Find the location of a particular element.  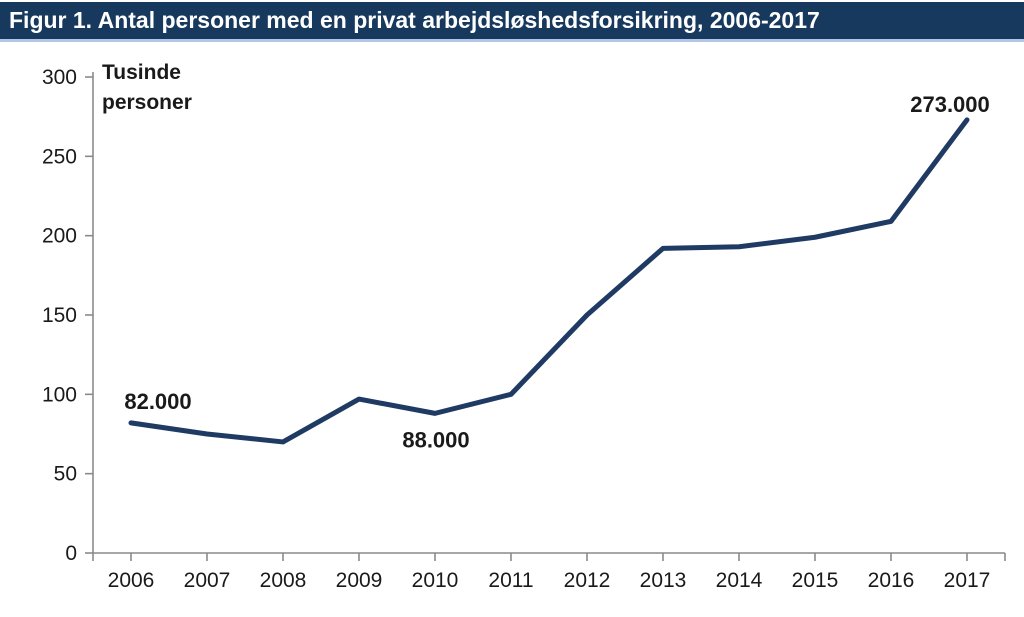

x-tick-label: 2014 is located at coordinates (739, 580).